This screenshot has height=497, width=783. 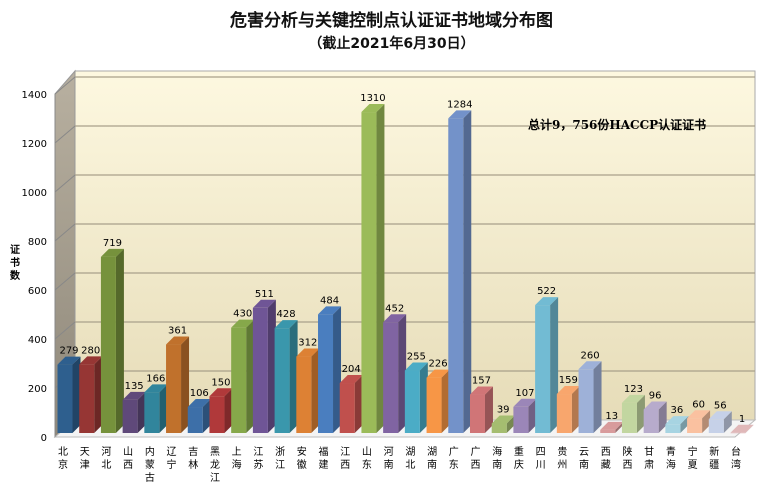 I want to click on data-label: 226, so click(x=438, y=364).